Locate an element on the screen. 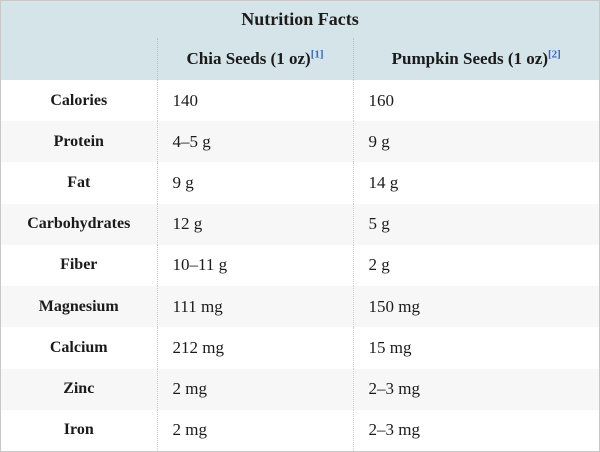 The height and width of the screenshot is (452, 600). table-title-row: Nutrition Facts is located at coordinates (300, 19).